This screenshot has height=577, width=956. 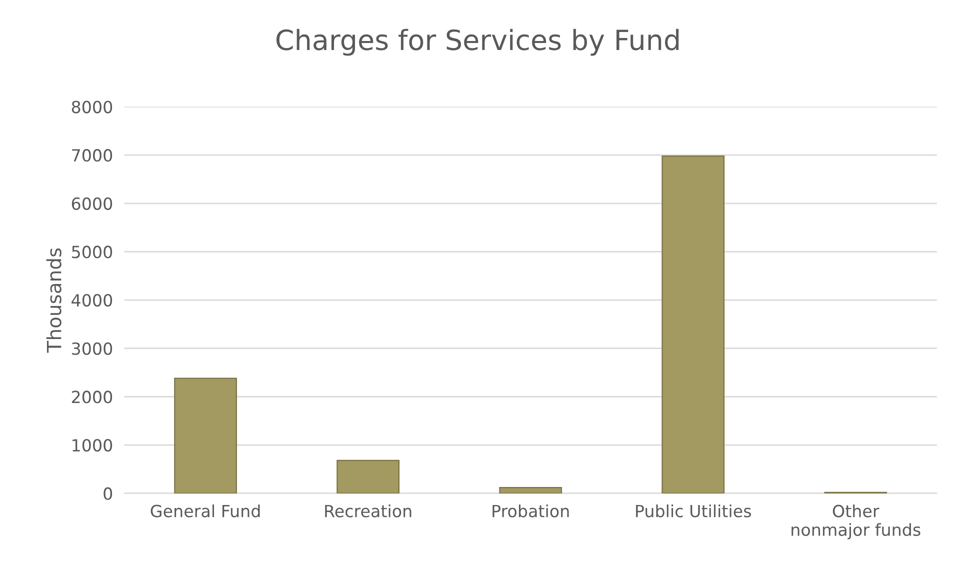 I want to click on y-tick-label: 5000, so click(x=92, y=252).